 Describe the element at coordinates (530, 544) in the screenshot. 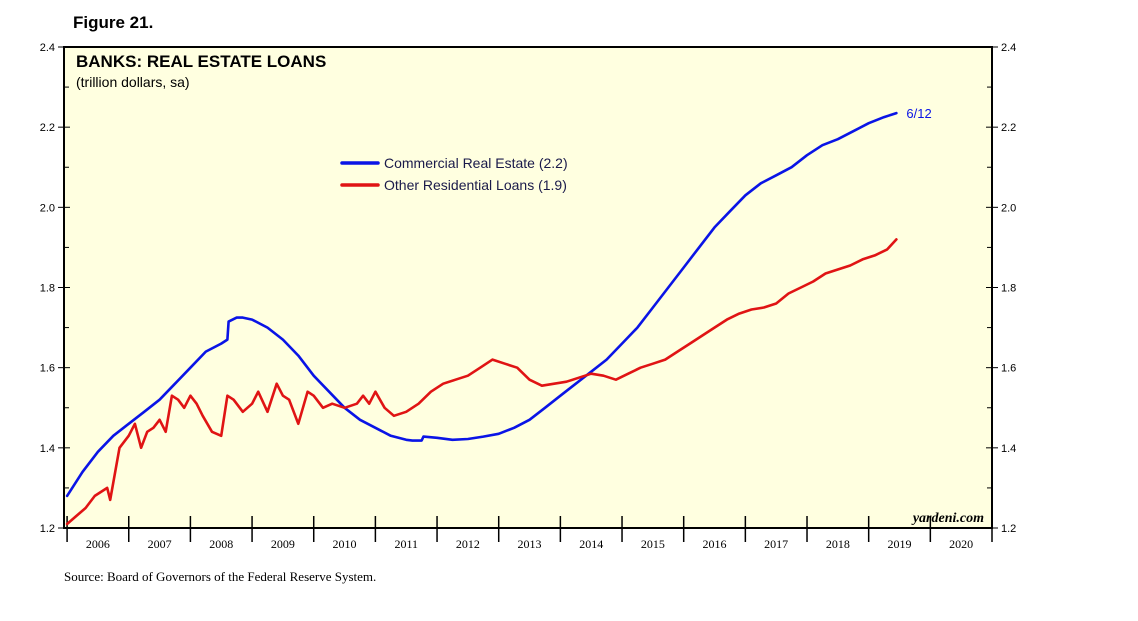

I see `x-tick-label: 2013` at that location.